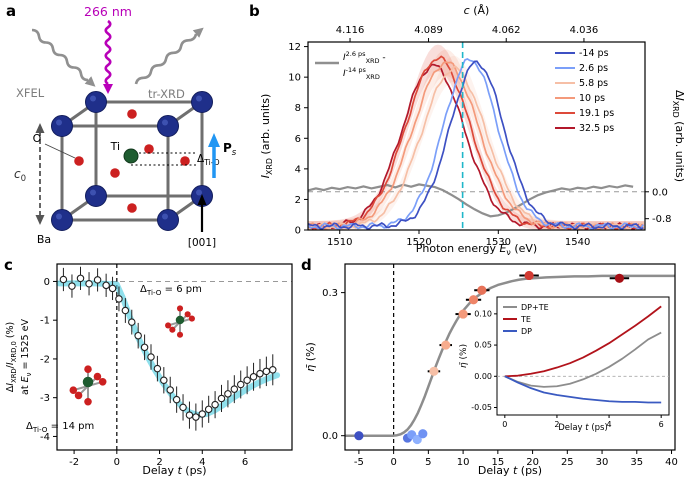 This screenshot has height=478, width=685. I want to click on x-axis-label: Delay t (ps), so click(510, 470).